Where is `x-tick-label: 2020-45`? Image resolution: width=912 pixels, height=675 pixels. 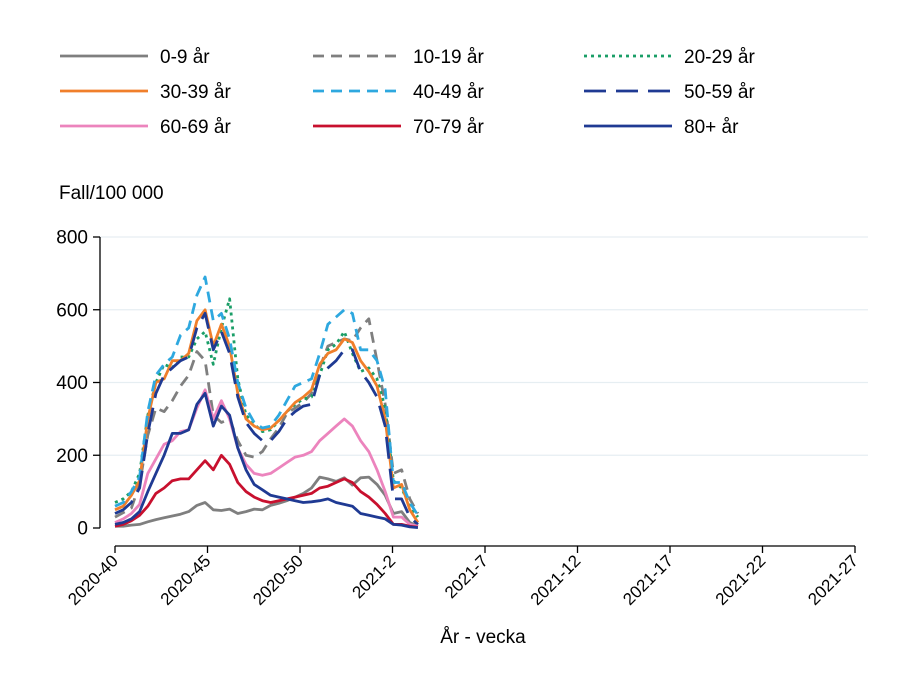
x-tick-label: 2020-45 is located at coordinates (186, 580).